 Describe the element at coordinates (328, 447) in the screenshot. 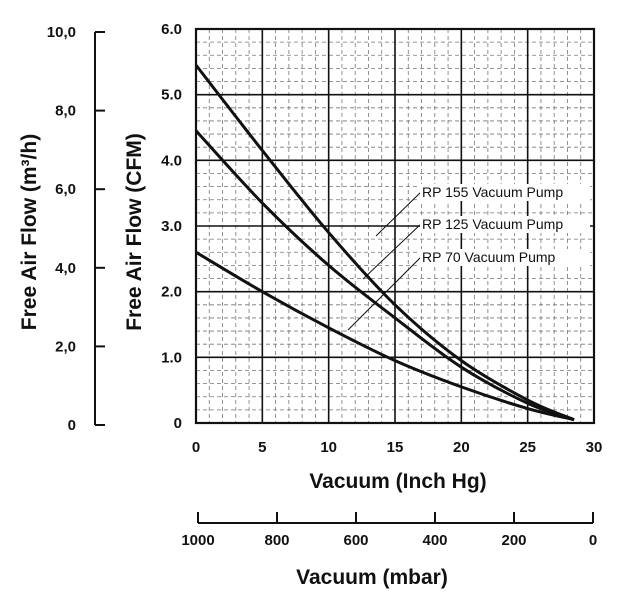

I see `x-tick-label: 10` at that location.